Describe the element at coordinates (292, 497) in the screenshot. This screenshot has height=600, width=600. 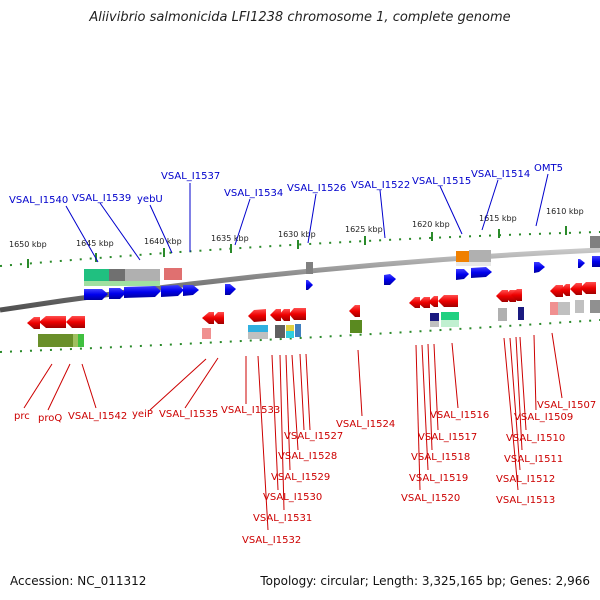
I see `gene-label: VSAL_I1530` at that location.